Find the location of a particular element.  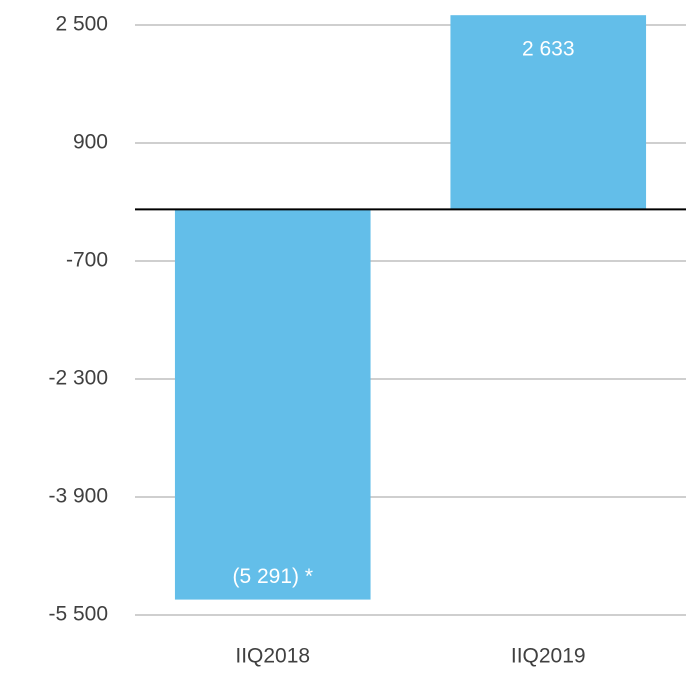

y-tick-label: -700 is located at coordinates (87, 260).